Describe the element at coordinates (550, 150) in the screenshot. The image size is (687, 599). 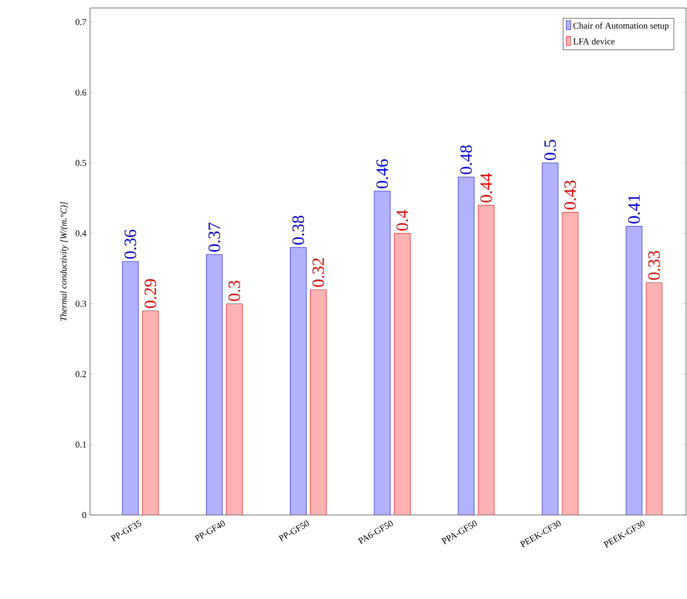
I see `data-label: 0.5` at that location.